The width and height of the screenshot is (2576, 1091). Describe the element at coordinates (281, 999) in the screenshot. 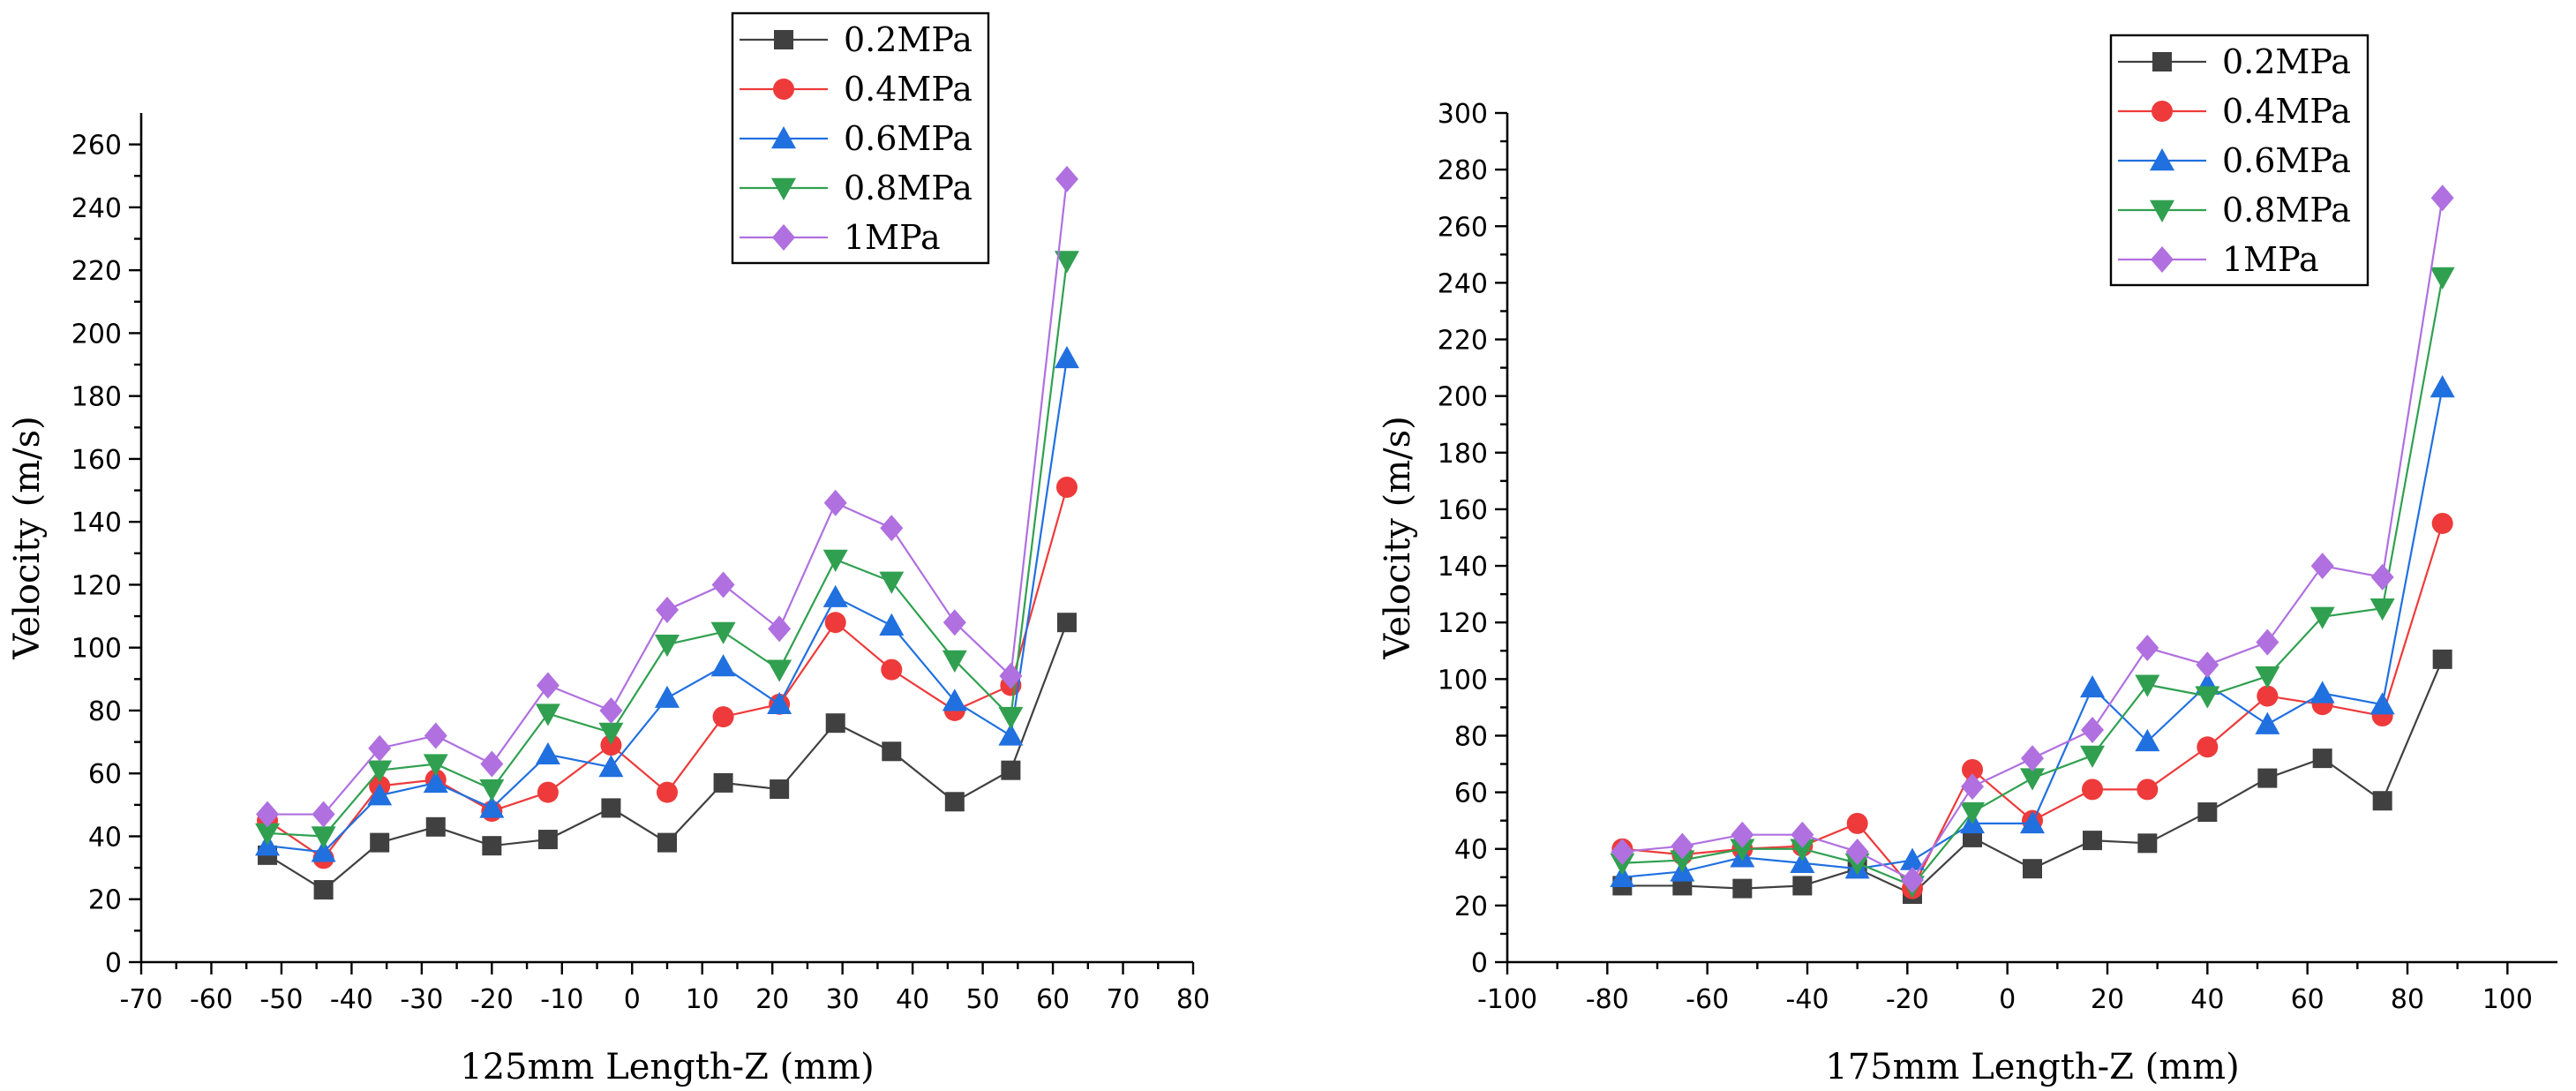

I see `x-tick-label: -50` at that location.